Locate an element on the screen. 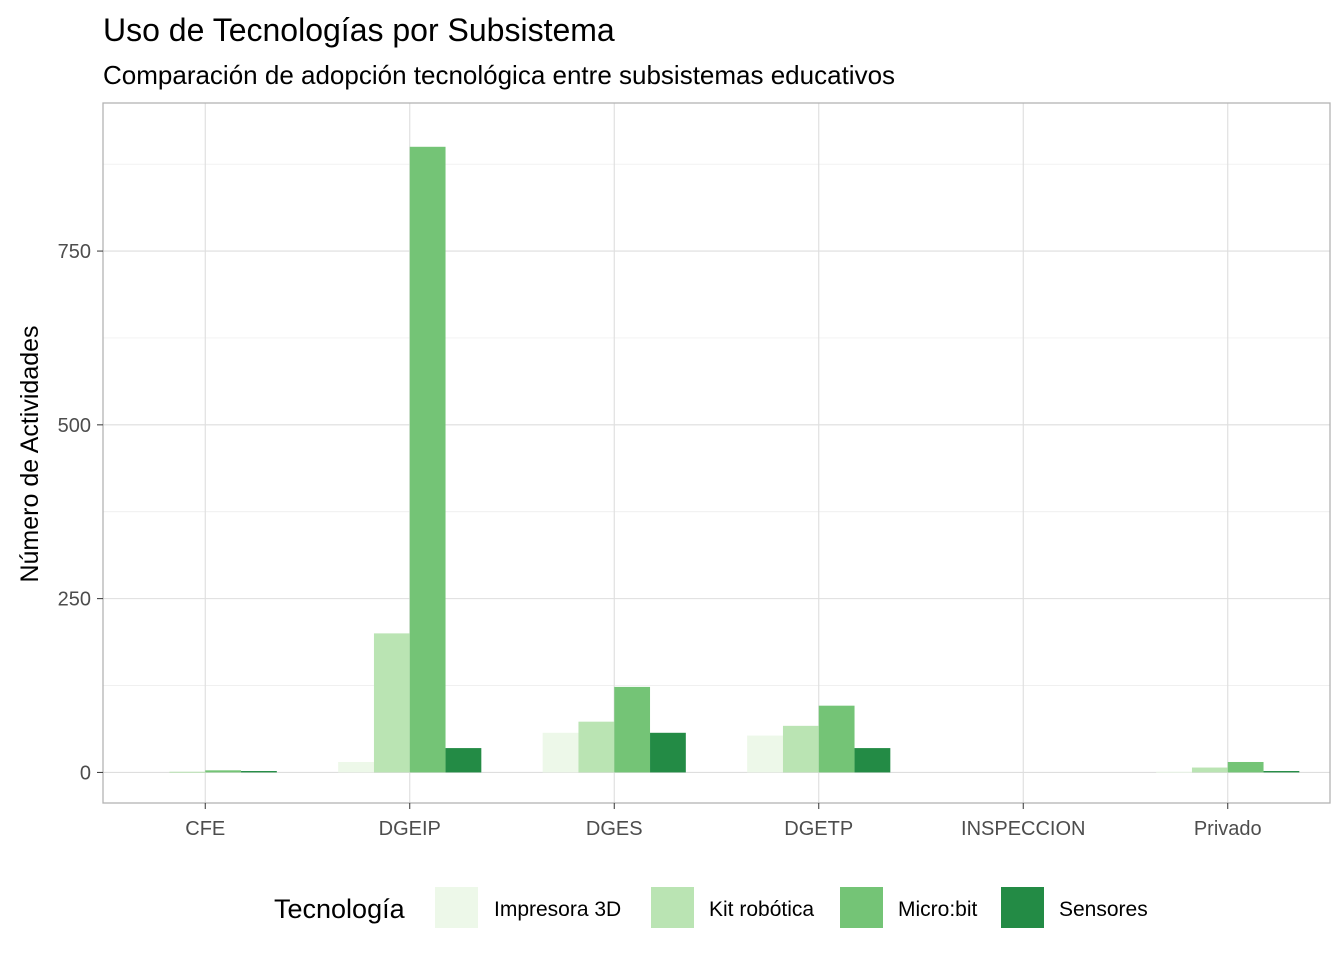  x-tick-label: DGES is located at coordinates (614, 829).